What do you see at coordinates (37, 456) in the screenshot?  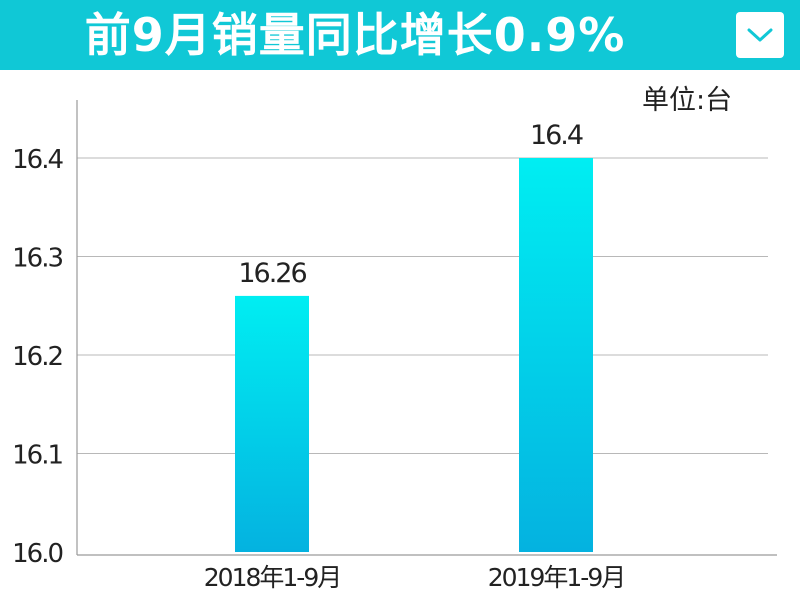 I see `y-tick-label: 16.1` at bounding box center [37, 456].